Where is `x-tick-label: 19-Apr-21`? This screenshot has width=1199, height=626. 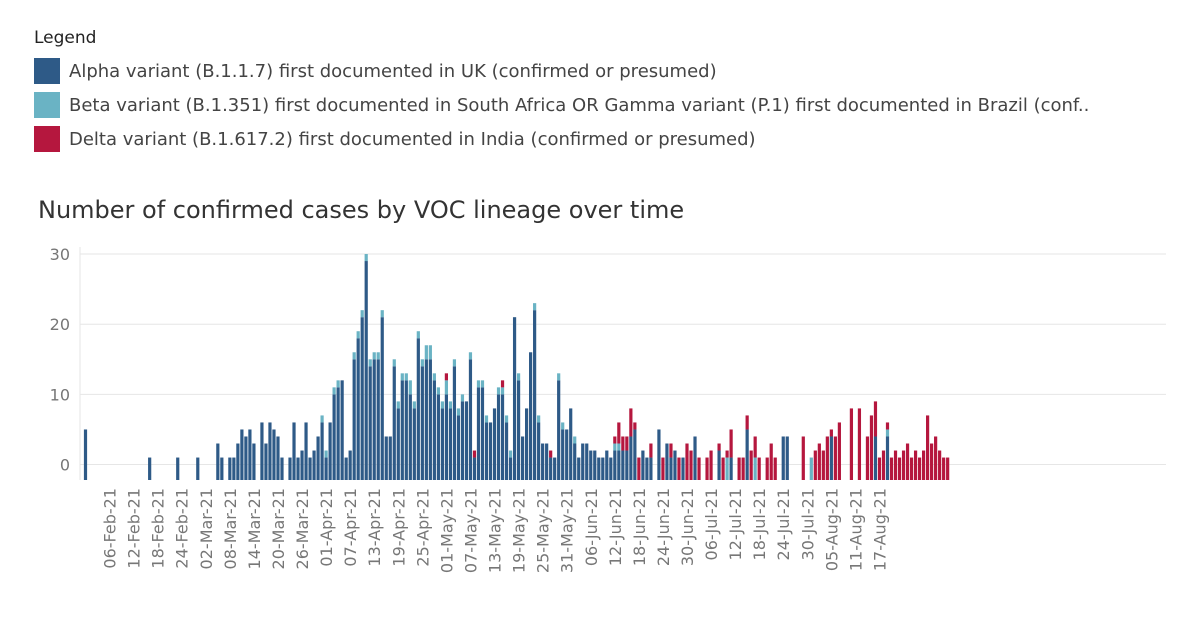
x-tick-label: 19-Apr-21 is located at coordinates (398, 527).